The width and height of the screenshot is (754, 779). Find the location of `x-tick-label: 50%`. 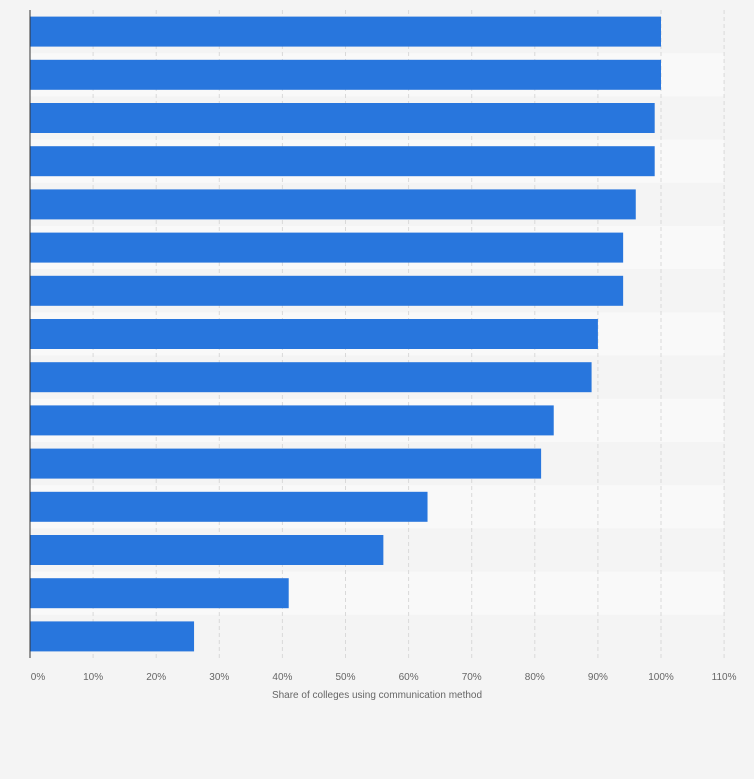

x-tick-label: 50% is located at coordinates (345, 677).